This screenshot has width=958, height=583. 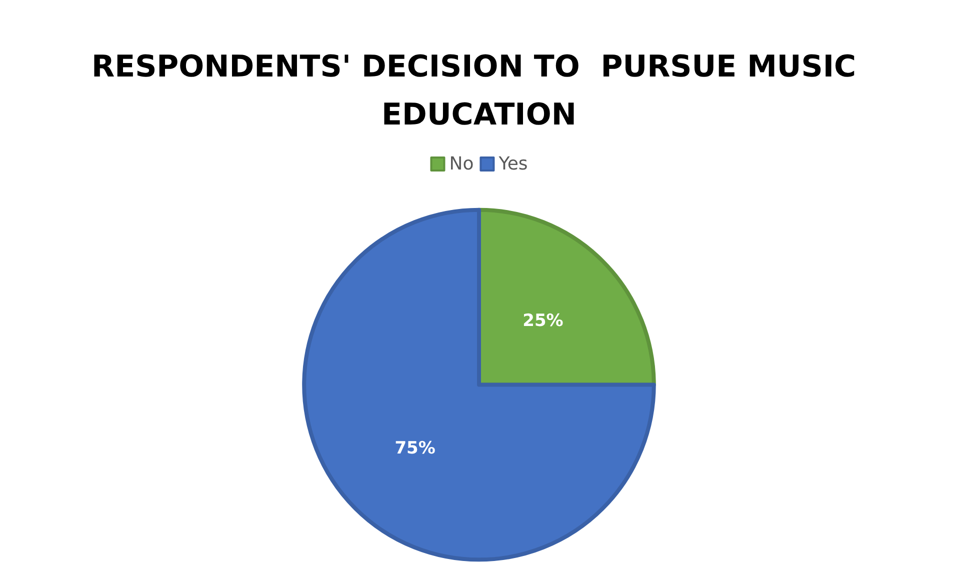 I want to click on chart-title: RESPONDENTS' DECISION TO PURSUE MUSIC EDUCATION, so click(x=479, y=91).